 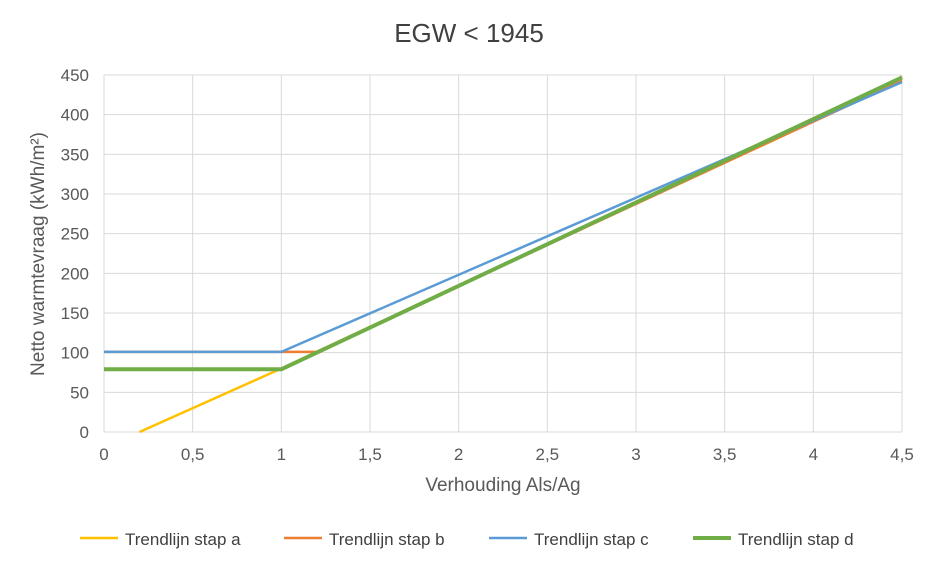 What do you see at coordinates (387, 539) in the screenshot?
I see `legend-label-b: Trendlijn stap b` at bounding box center [387, 539].